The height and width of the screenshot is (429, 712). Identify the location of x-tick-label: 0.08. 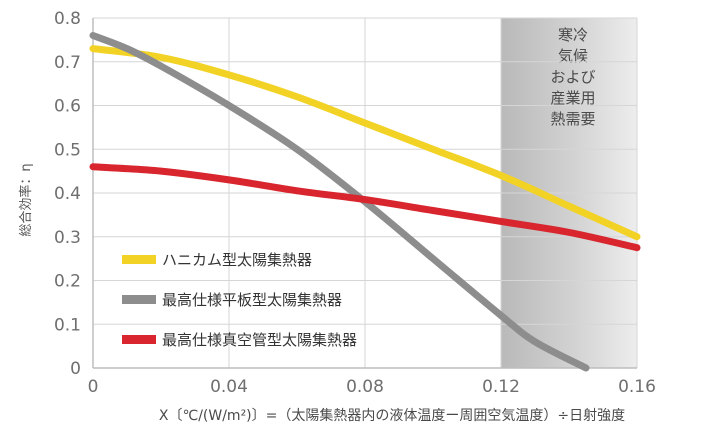
(365, 387).